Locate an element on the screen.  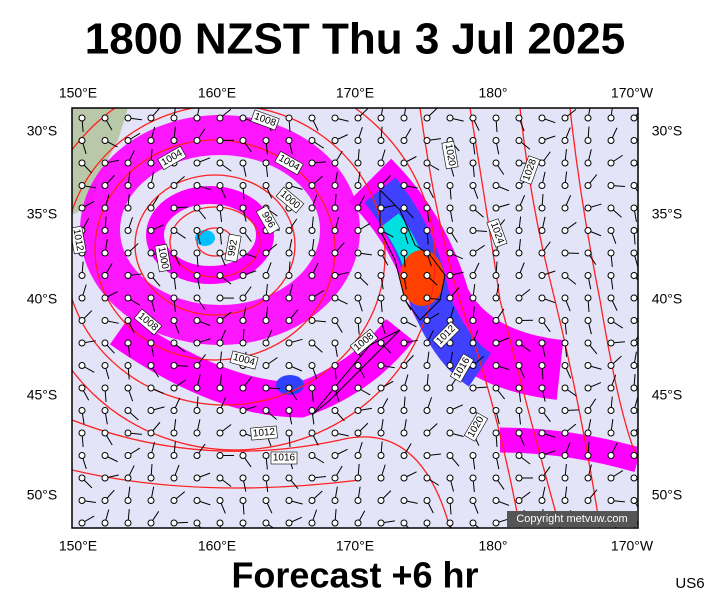
copyright: Copyright metvuw.com is located at coordinates (571, 519).